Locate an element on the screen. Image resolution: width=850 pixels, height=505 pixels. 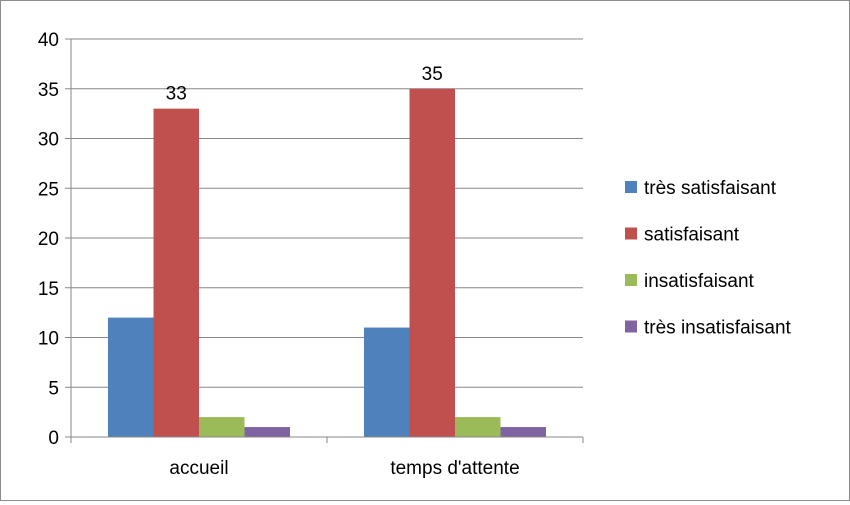
legend-label: satisfaisant is located at coordinates (692, 235).